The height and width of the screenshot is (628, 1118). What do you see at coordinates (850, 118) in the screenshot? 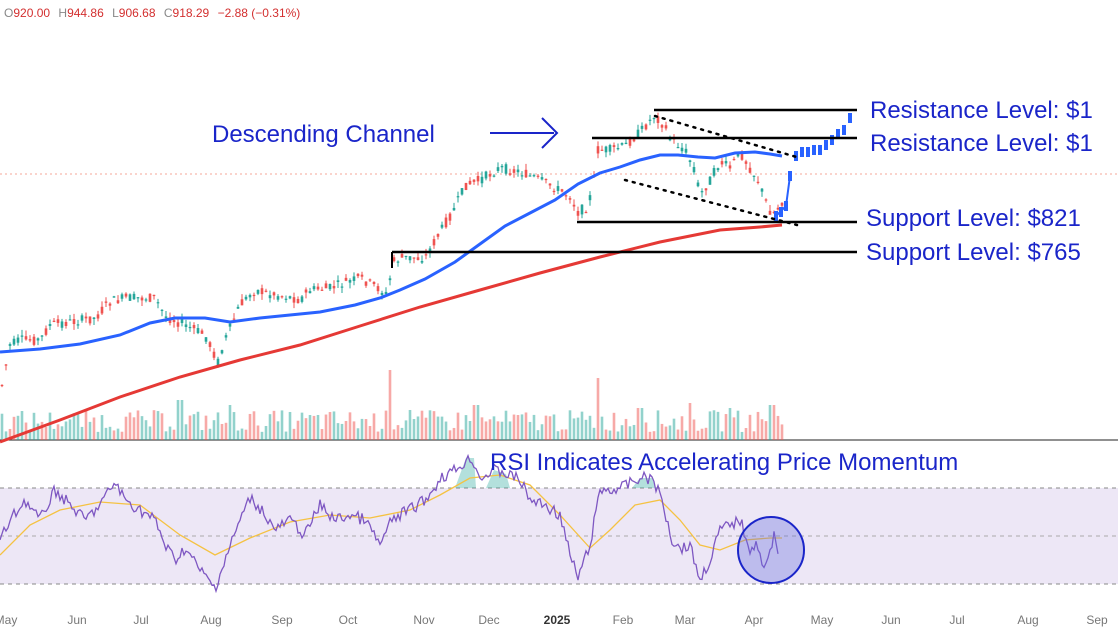
I see `projection-bar` at bounding box center [850, 118].